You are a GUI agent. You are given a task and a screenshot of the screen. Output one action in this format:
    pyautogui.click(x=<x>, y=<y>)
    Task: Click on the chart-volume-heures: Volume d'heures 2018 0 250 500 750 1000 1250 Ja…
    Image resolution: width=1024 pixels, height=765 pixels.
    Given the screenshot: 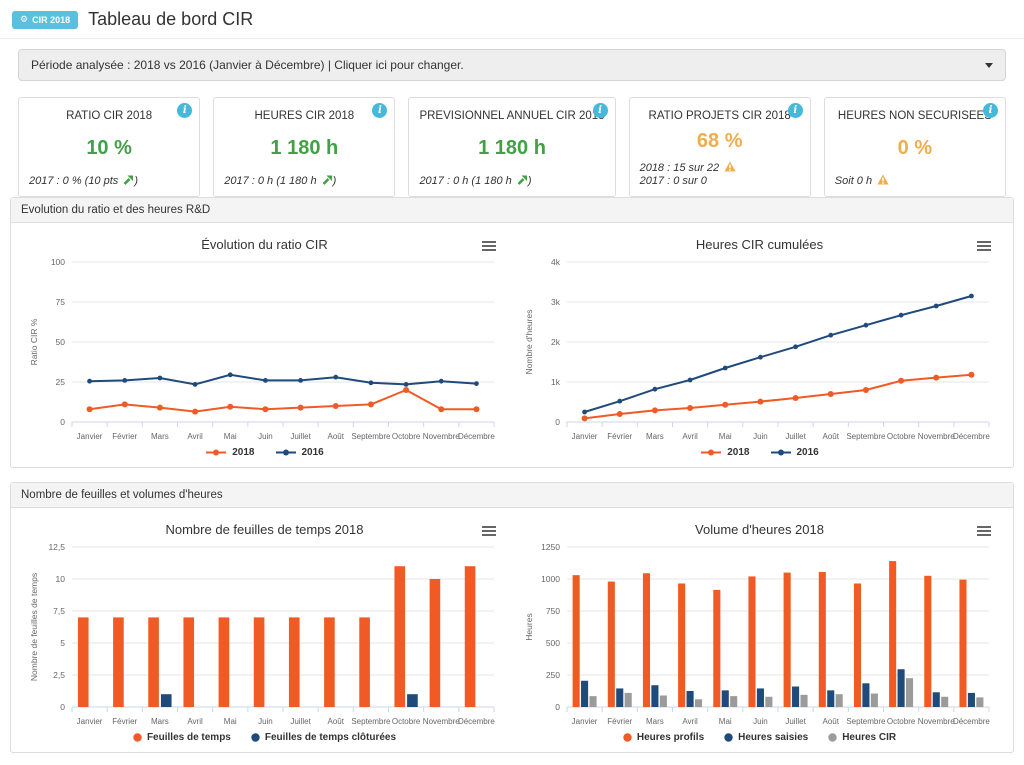 What is the action you would take?
    pyautogui.click(x=759, y=630)
    